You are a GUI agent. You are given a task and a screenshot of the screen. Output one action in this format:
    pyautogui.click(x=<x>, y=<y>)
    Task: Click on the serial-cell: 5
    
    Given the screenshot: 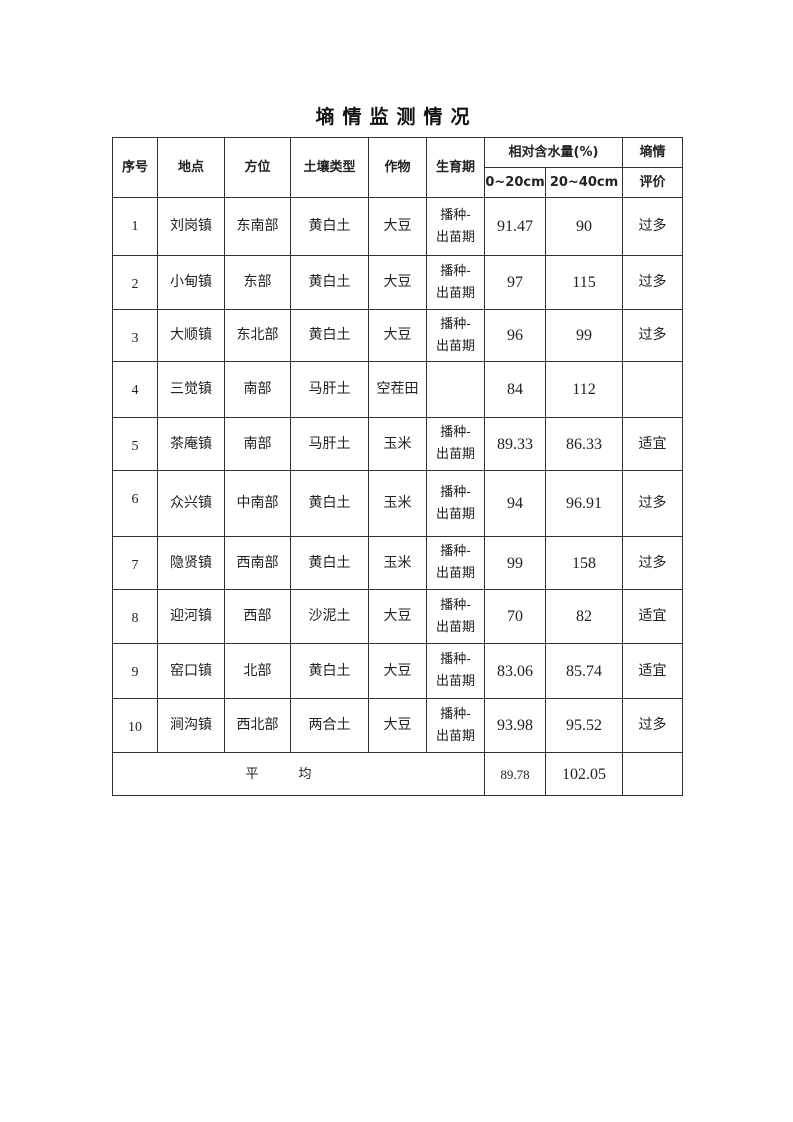 What is the action you would take?
    pyautogui.click(x=135, y=444)
    